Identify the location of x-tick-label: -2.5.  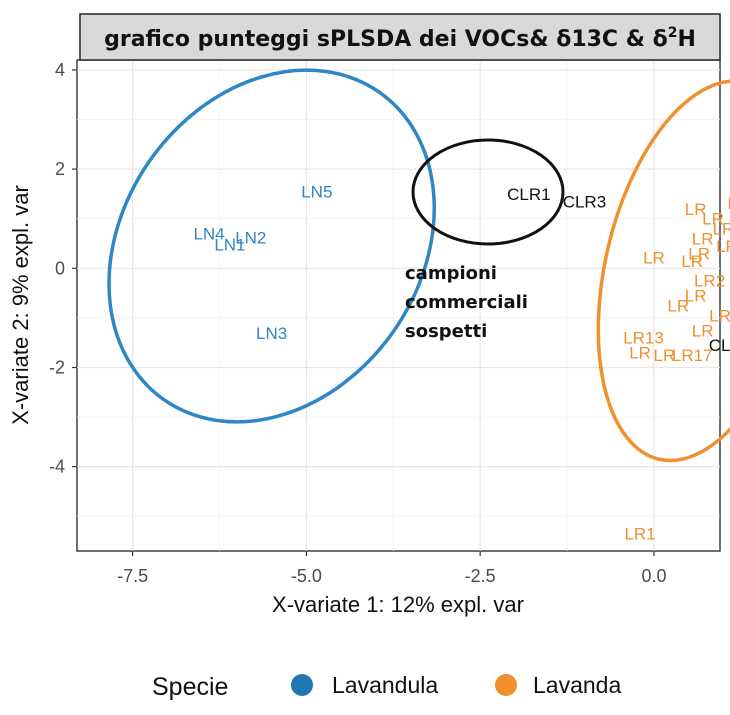
(480, 576).